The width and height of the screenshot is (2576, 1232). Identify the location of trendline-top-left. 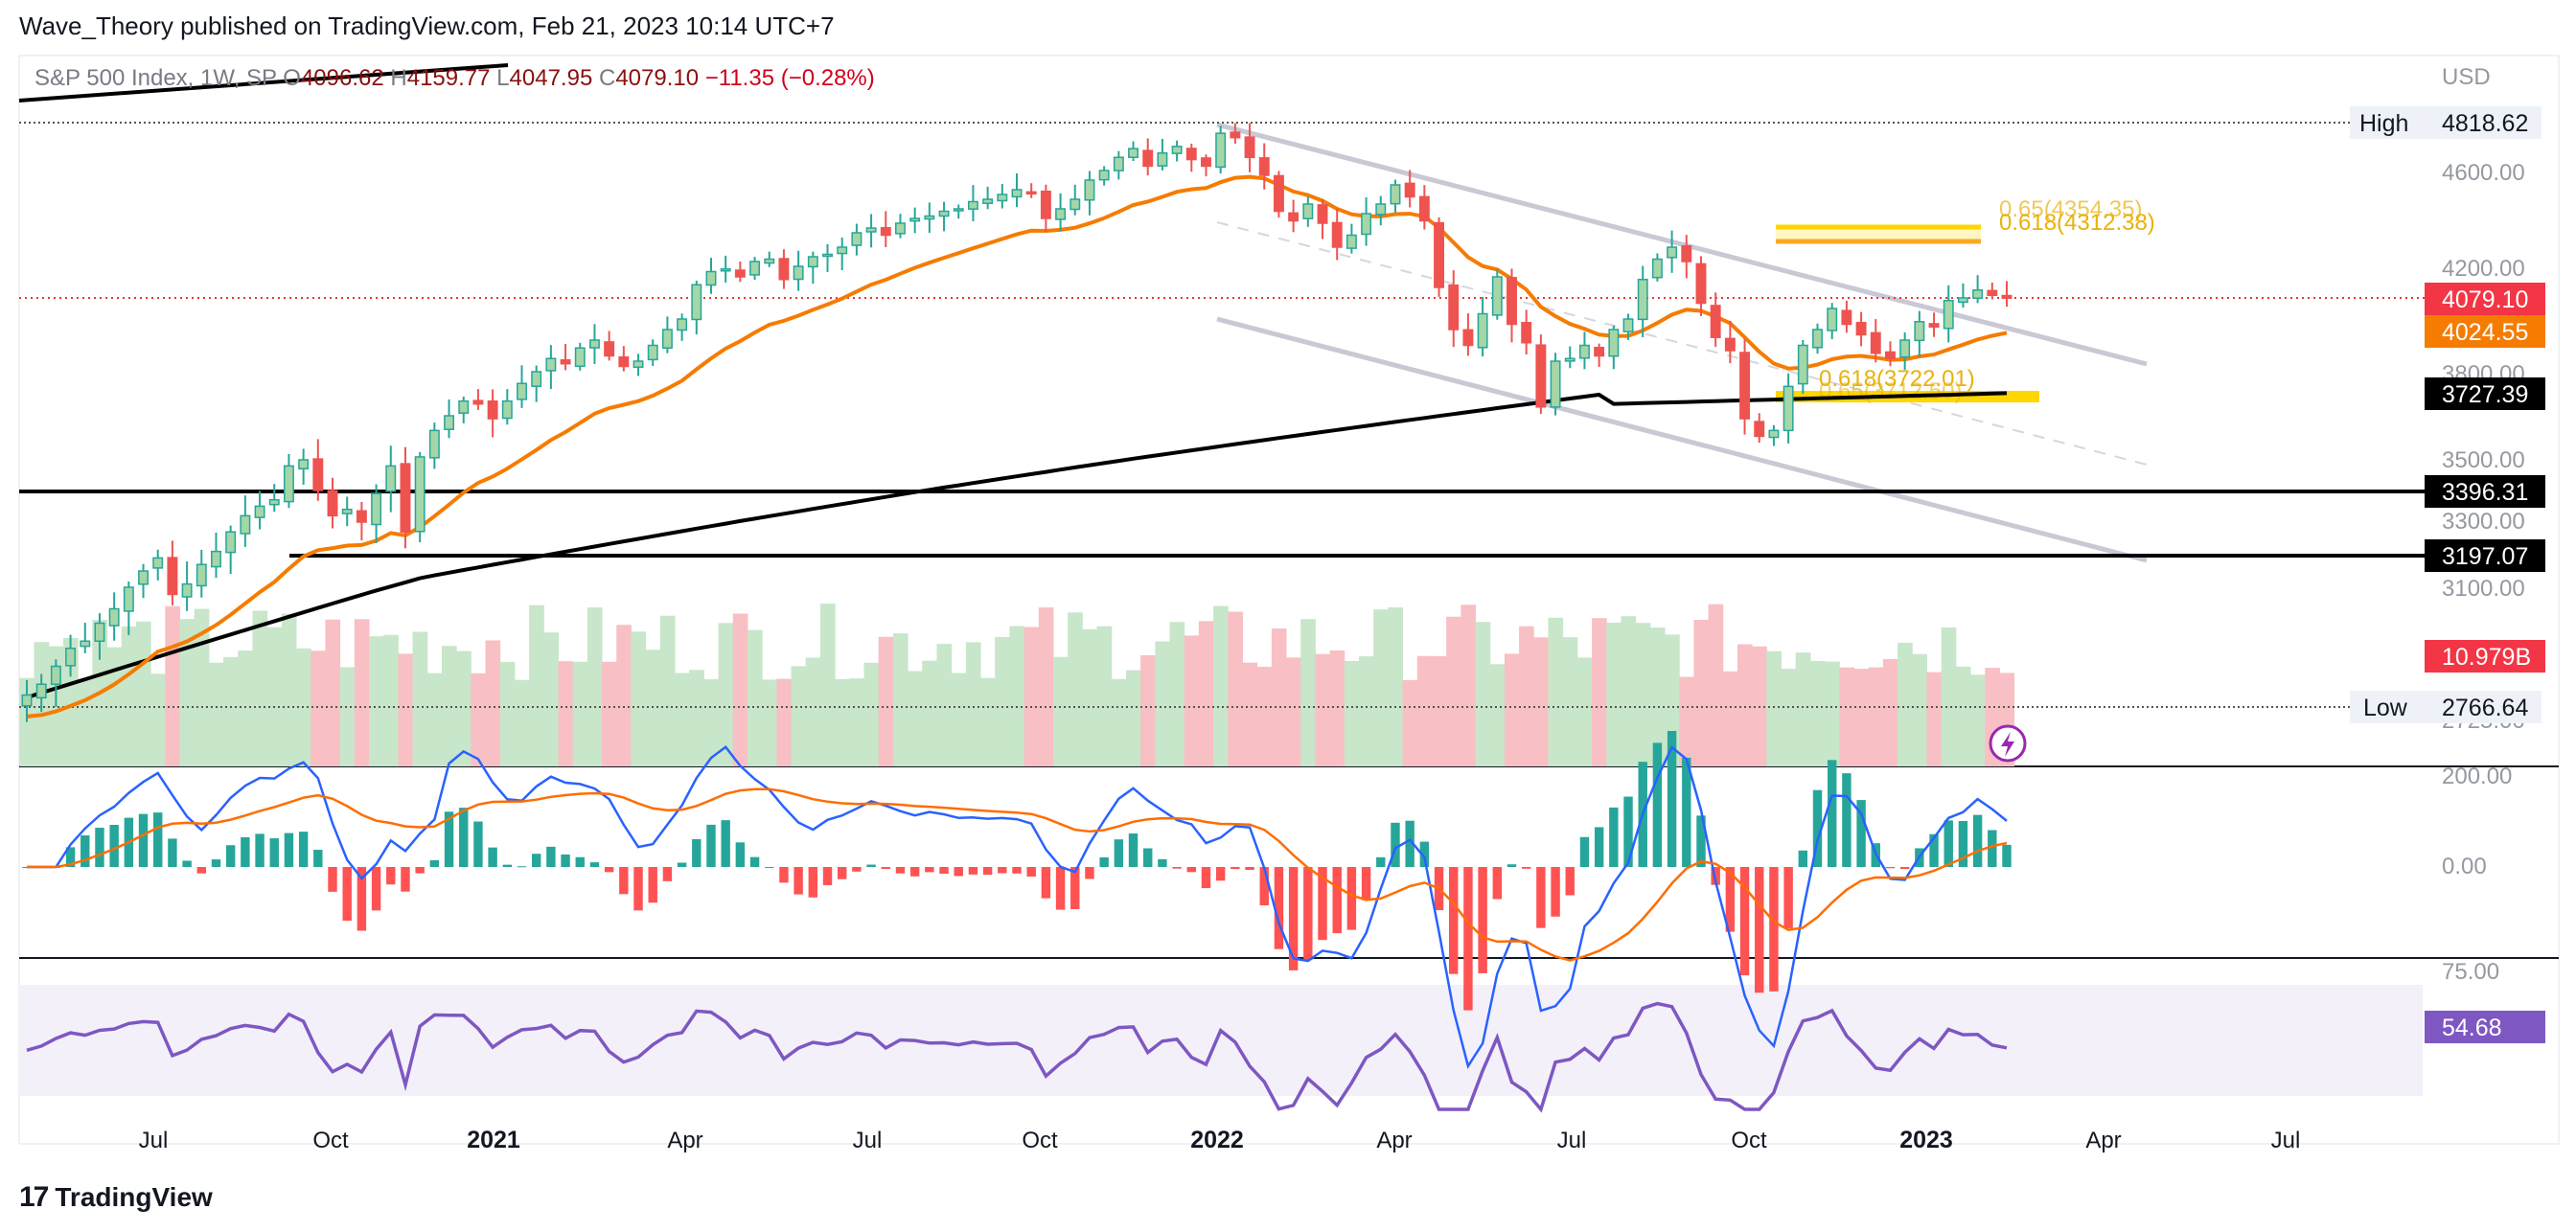
(263, 83).